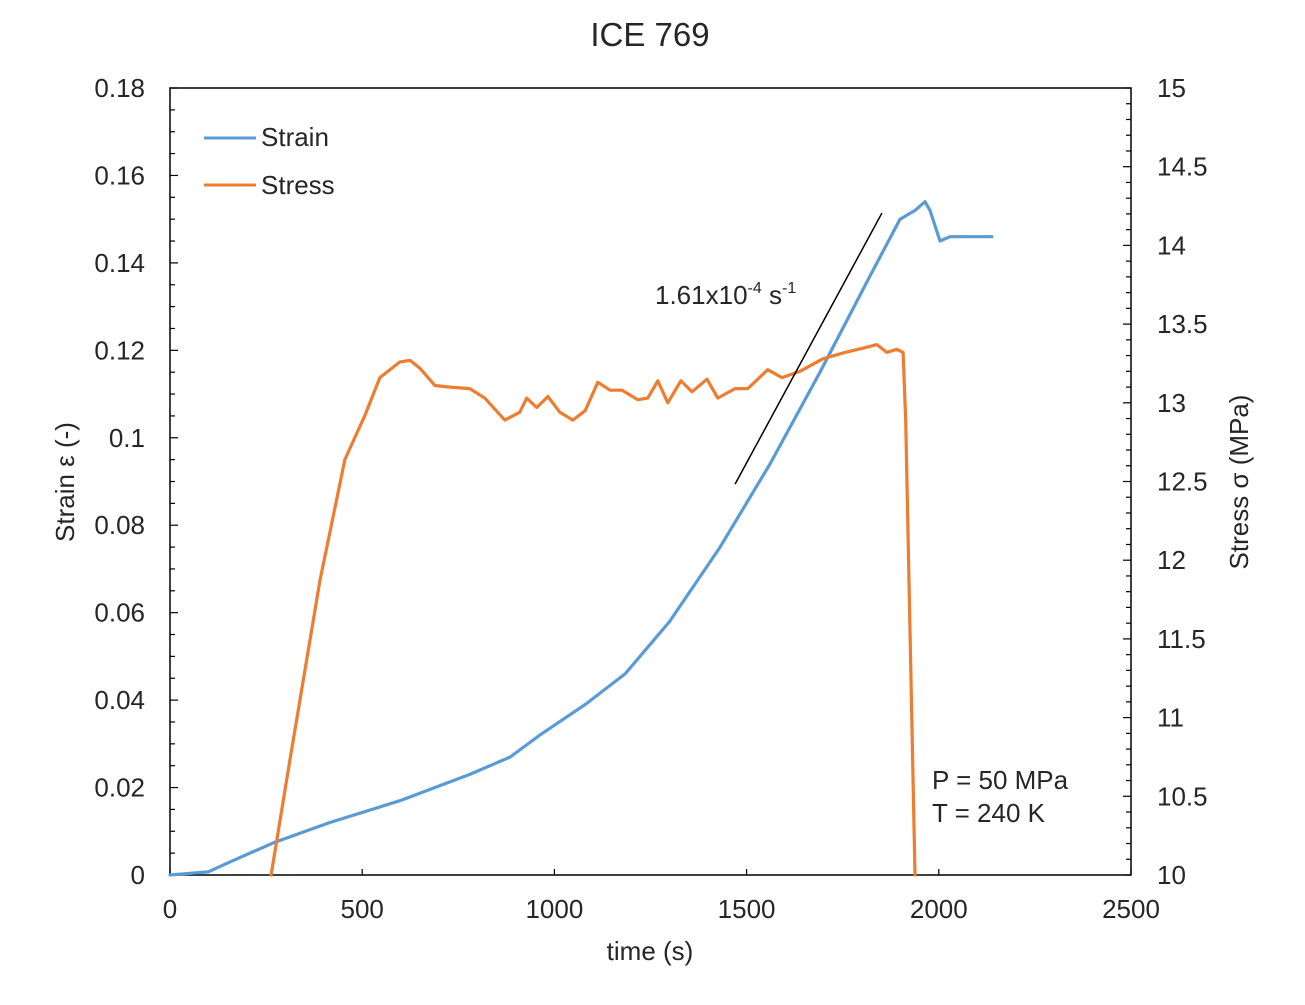  Describe the element at coordinates (362, 909) in the screenshot. I see `x-tick-label: 500` at that location.